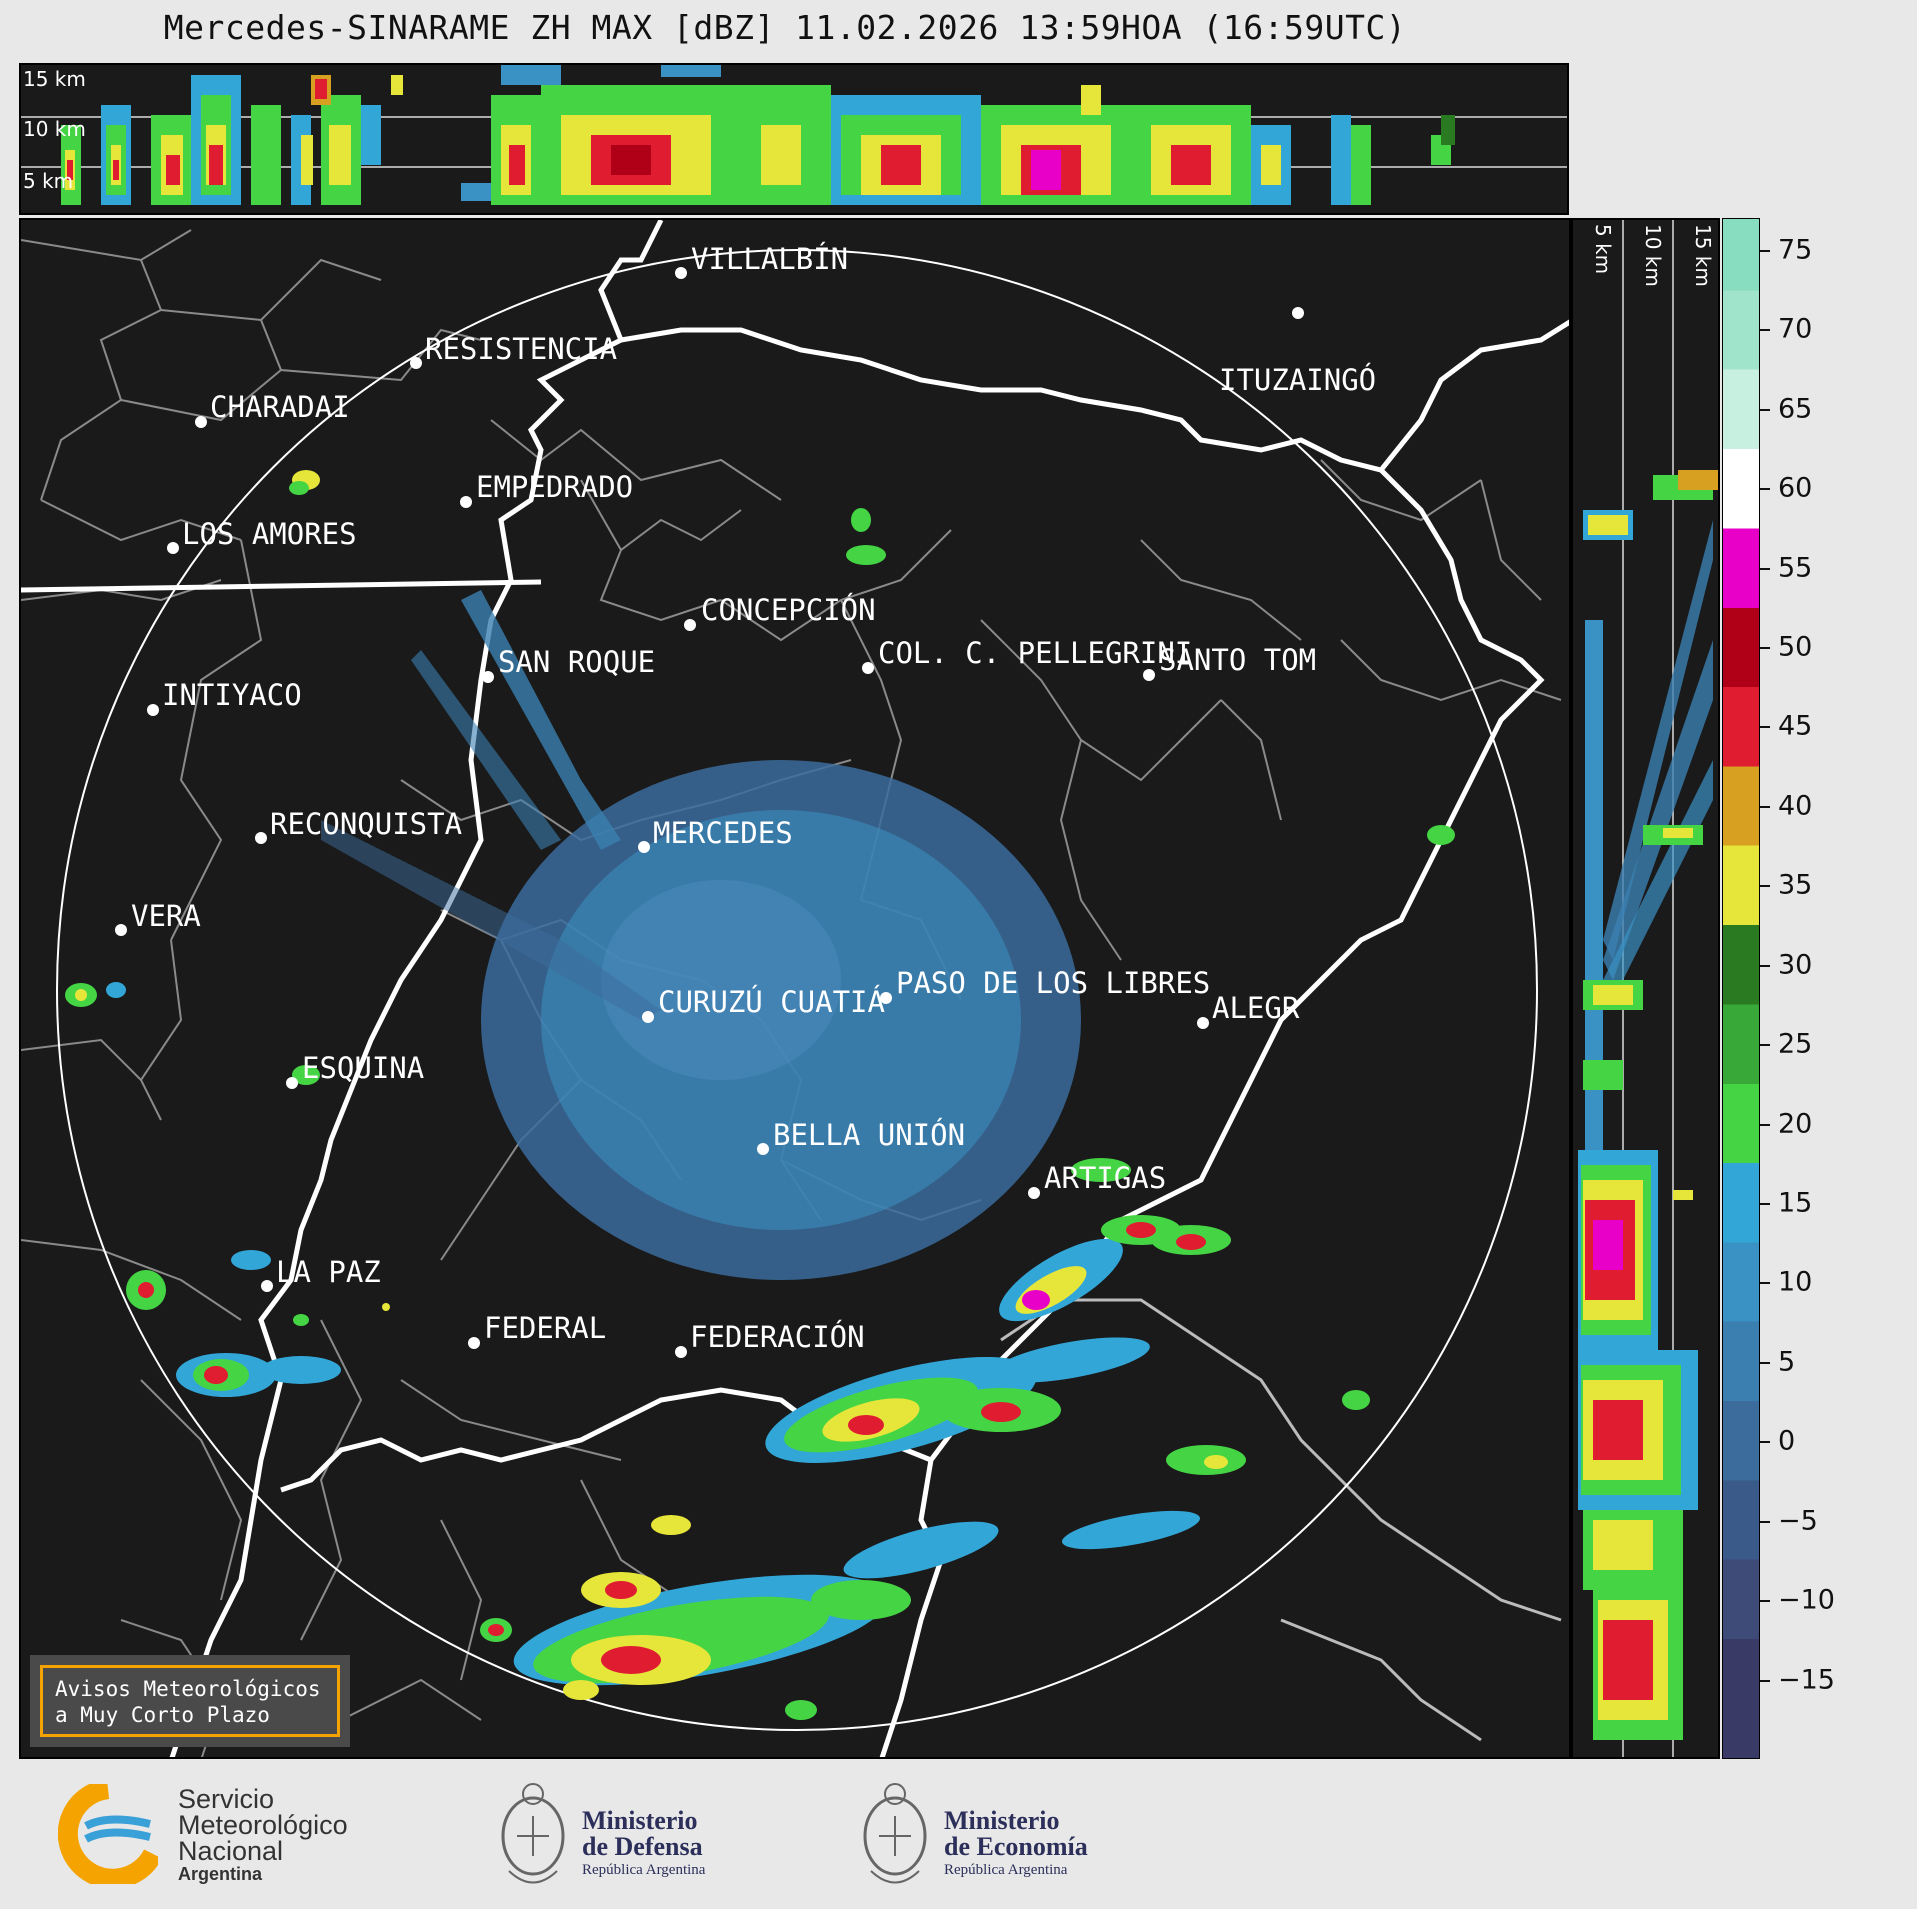  I want to click on defensa-line-3: República Argentina, so click(644, 1870).